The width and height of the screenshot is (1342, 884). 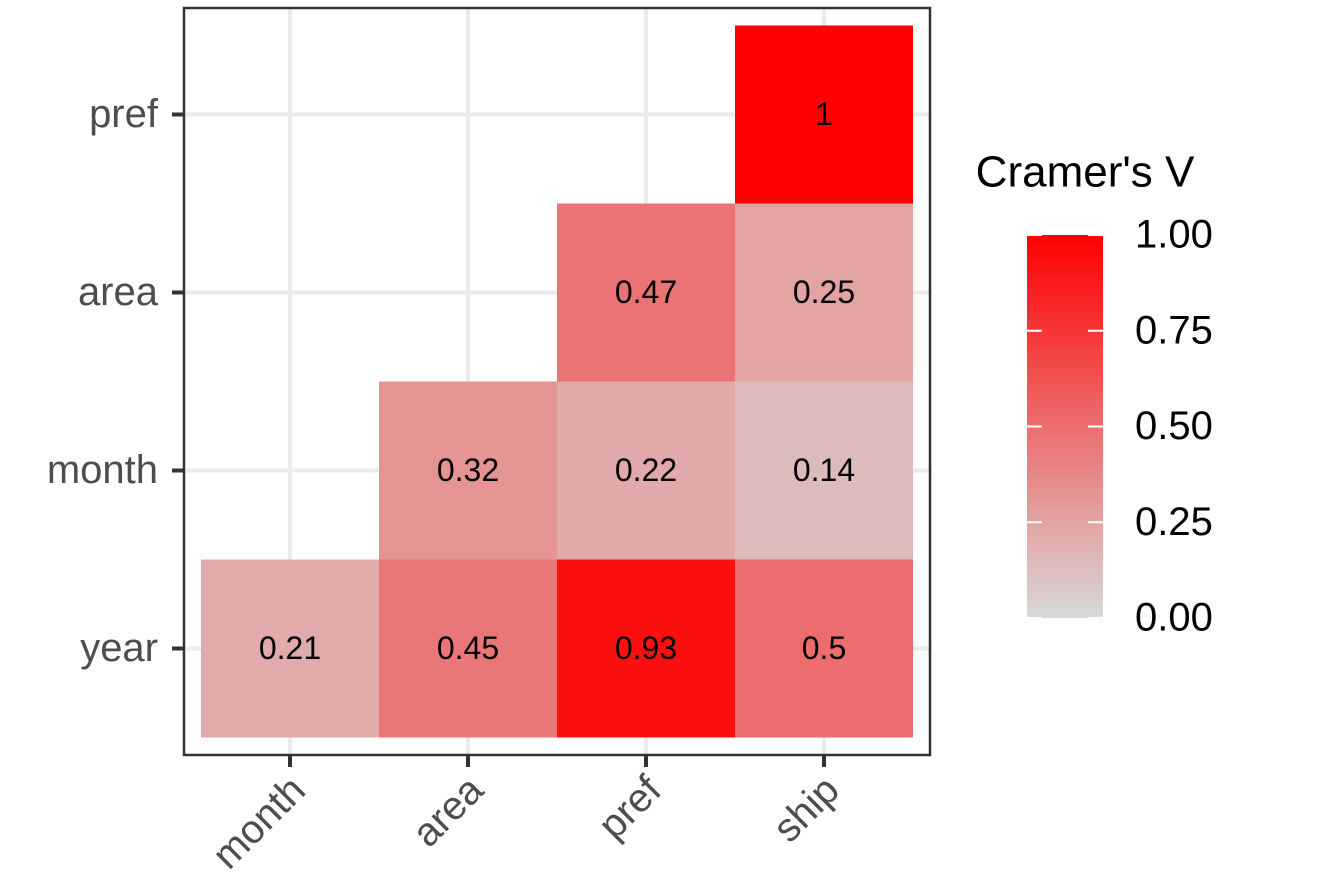 I want to click on colorbar-label: 0.50, so click(x=1174, y=426).